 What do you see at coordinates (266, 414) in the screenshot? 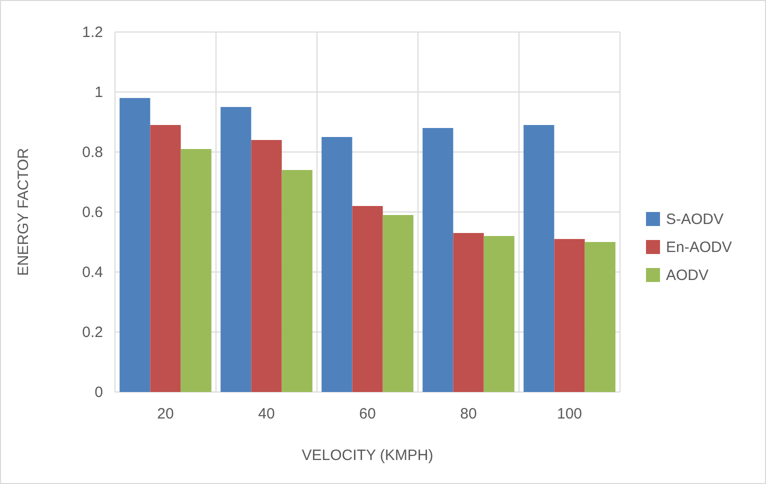
I see `x-tick-label: 40` at bounding box center [266, 414].